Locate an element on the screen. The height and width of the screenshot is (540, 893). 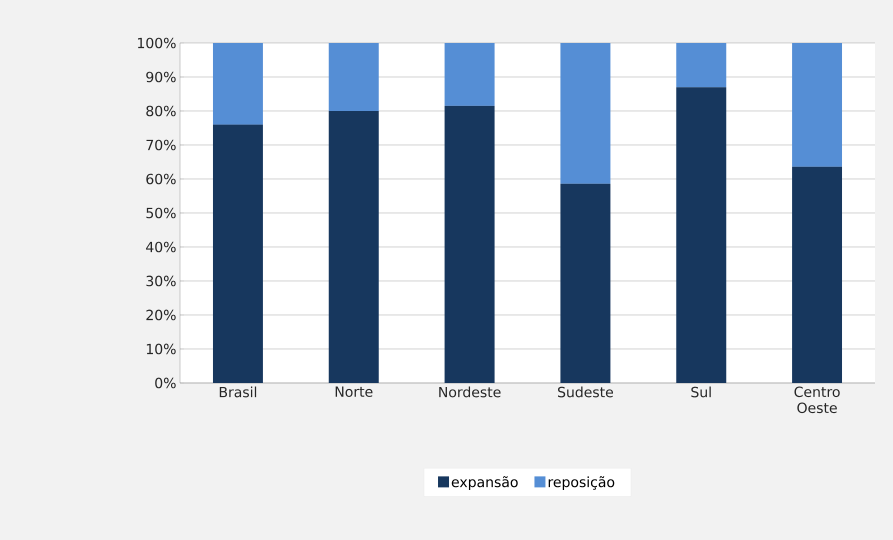
x-tick-label: Sul is located at coordinates (701, 392).